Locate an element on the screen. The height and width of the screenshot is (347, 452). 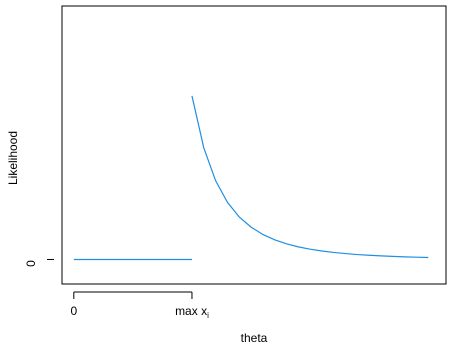
x-axis-label: theta is located at coordinates (254, 338).